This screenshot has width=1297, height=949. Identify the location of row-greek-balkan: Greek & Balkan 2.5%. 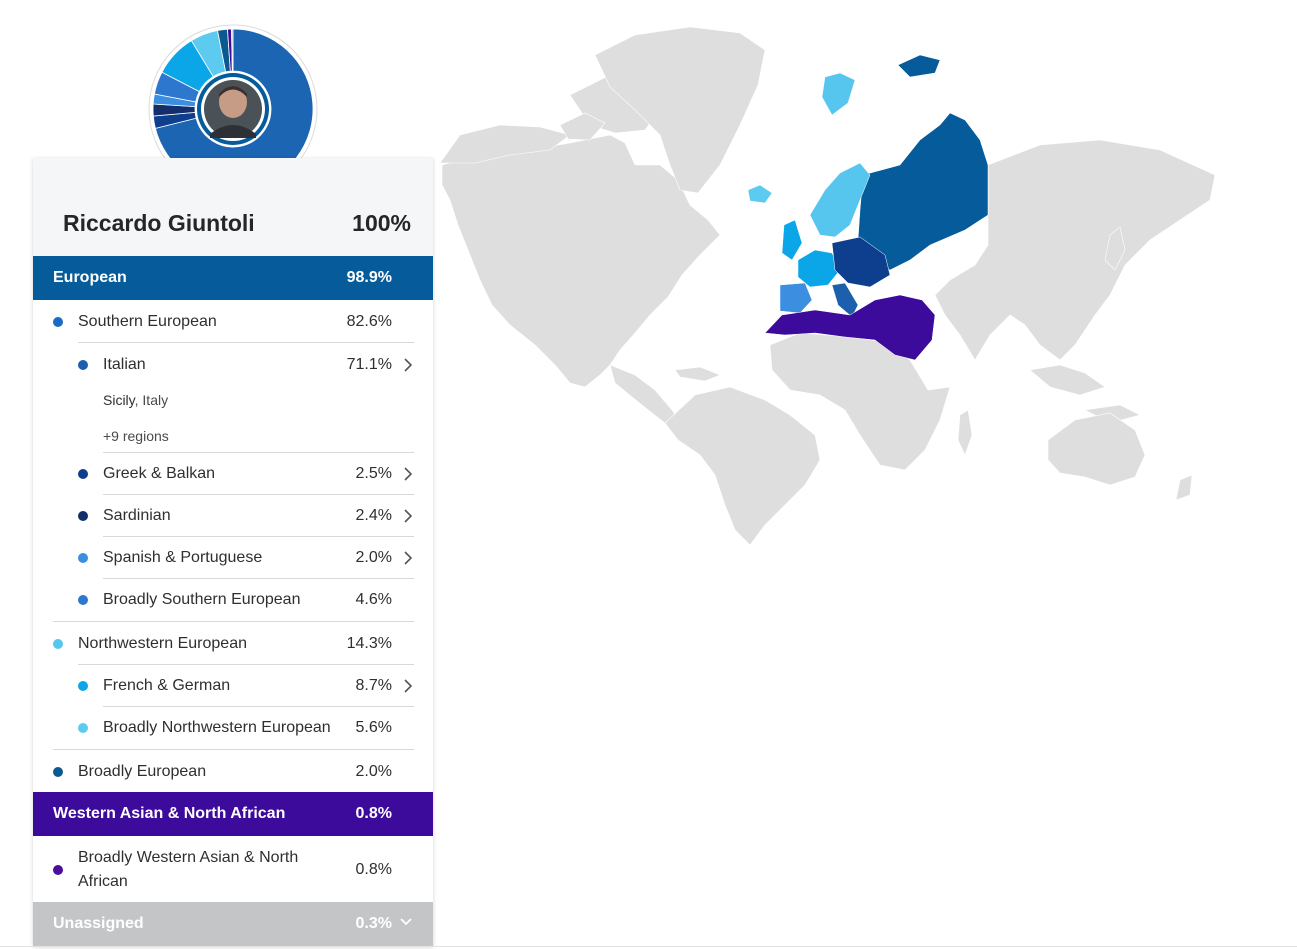
(233, 474).